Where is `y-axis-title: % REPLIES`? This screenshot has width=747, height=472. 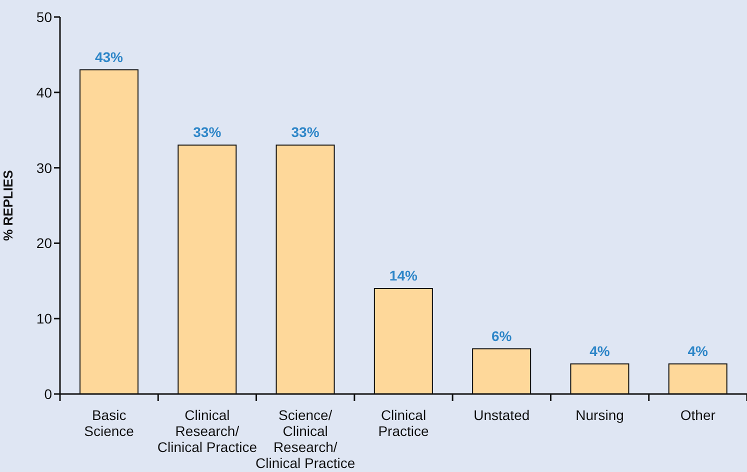
y-axis-title: % REPLIES is located at coordinates (8, 205).